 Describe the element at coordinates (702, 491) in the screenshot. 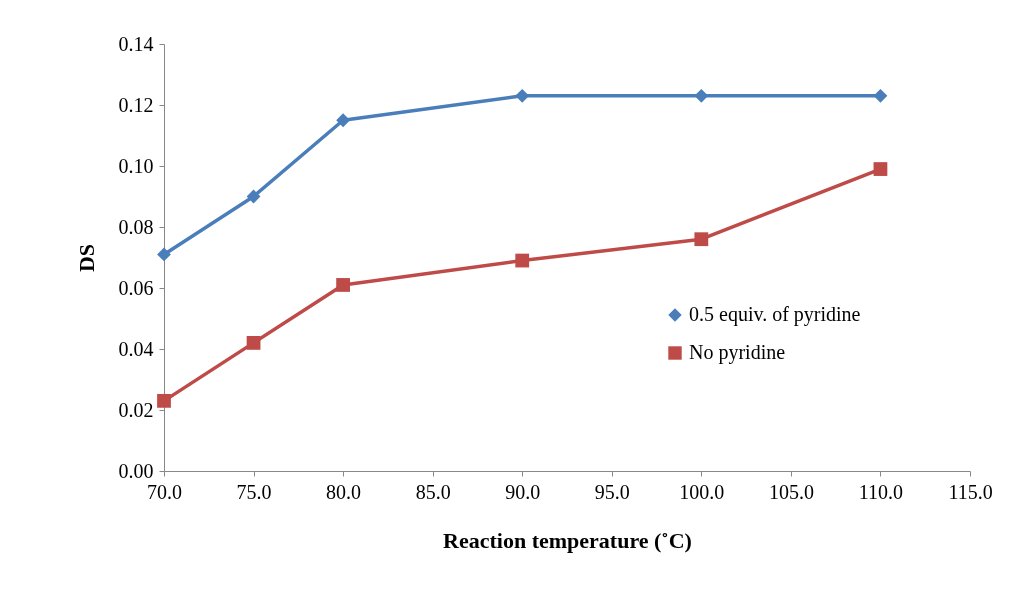

I see `x-tick-label: 100.0` at that location.